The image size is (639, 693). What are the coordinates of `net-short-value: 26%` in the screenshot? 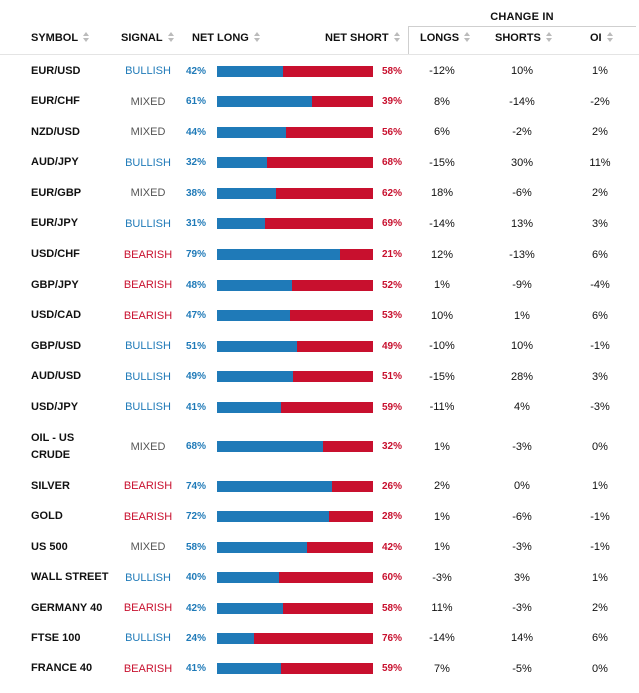 It's located at (392, 486).